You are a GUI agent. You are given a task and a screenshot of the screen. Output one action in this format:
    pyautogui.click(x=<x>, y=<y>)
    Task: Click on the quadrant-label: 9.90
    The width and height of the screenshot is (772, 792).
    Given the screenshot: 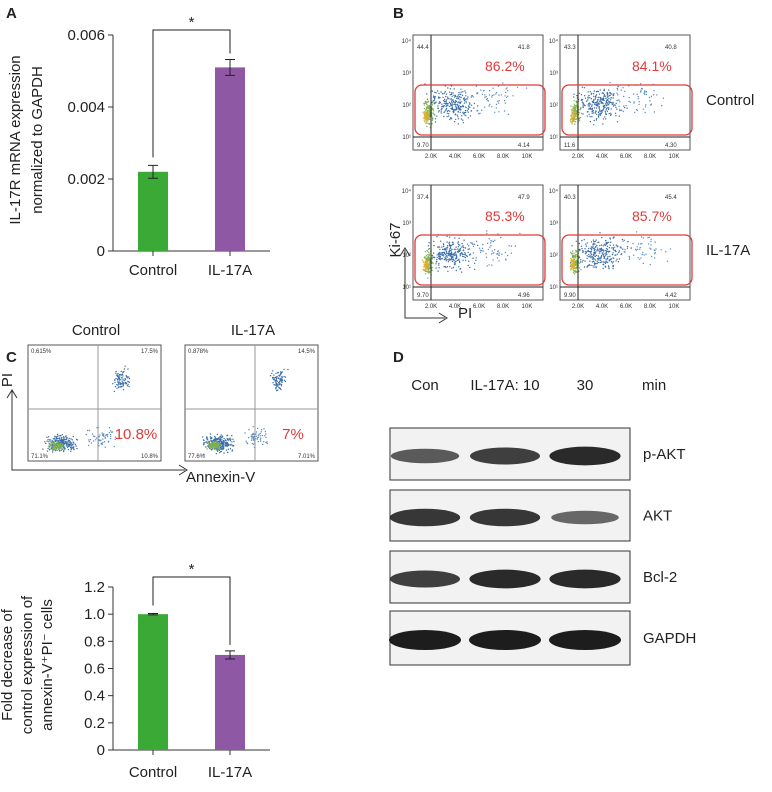 What is the action you would take?
    pyautogui.click(x=570, y=296)
    